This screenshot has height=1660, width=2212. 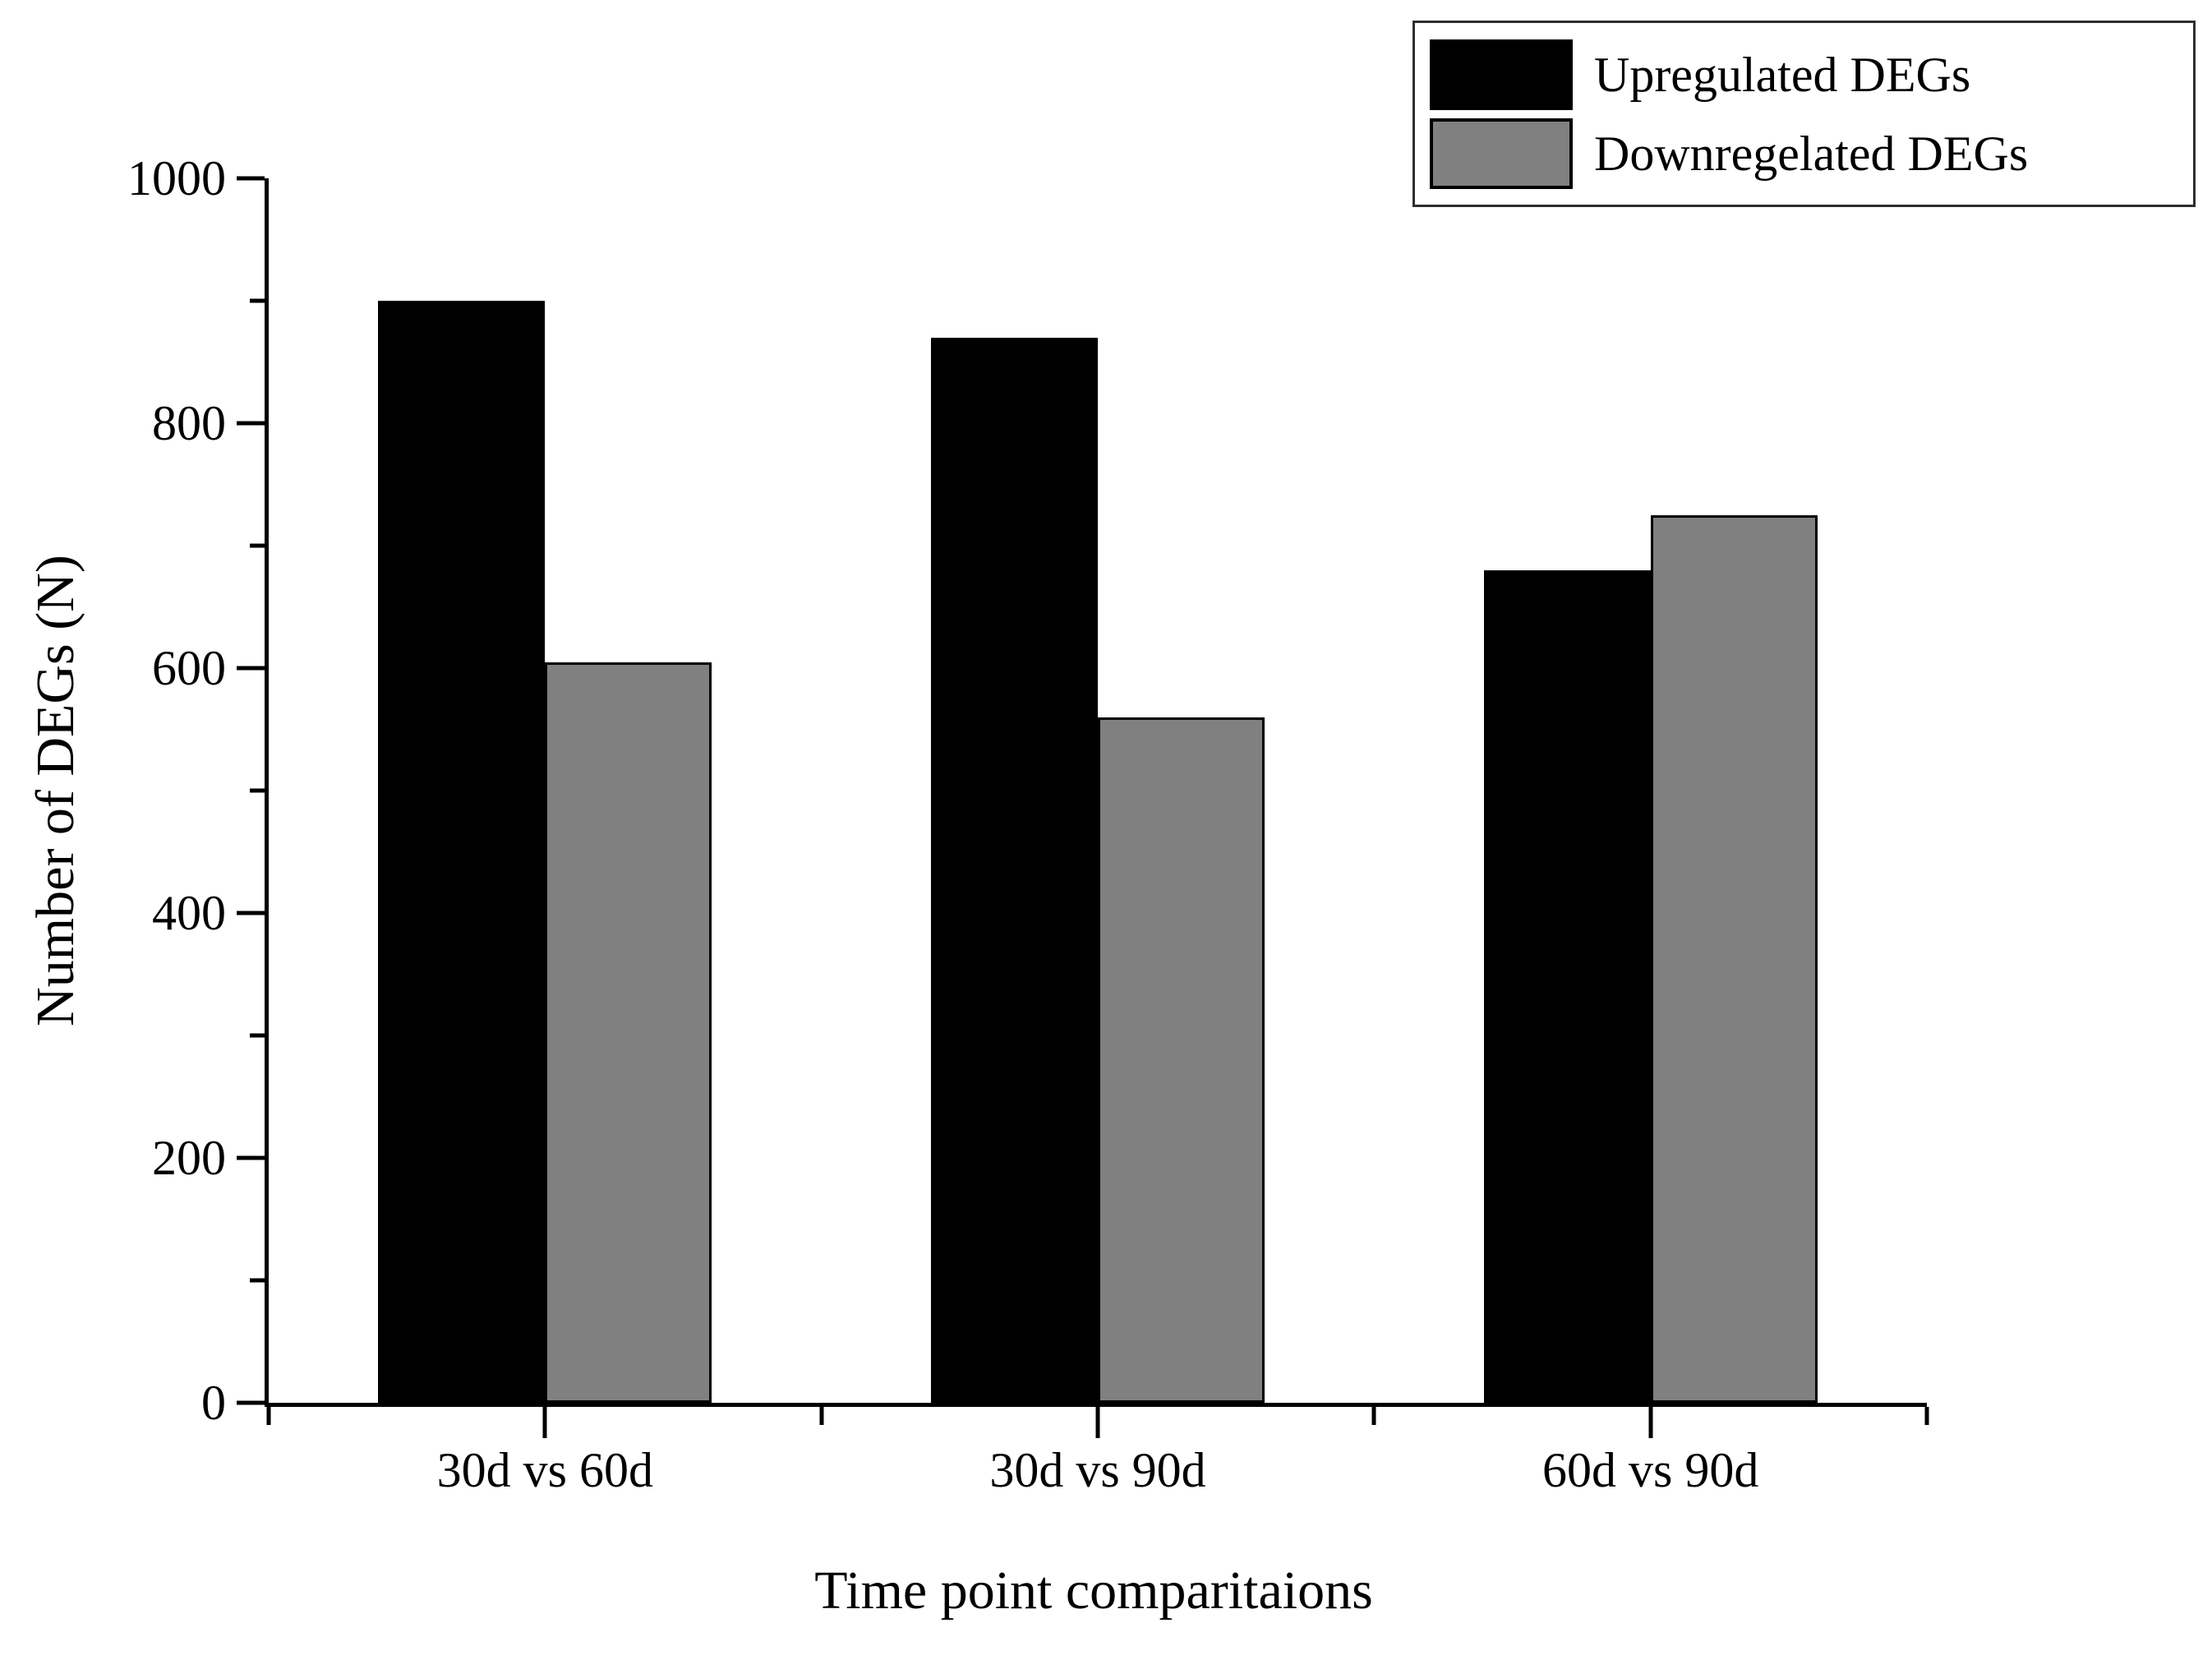 I want to click on legend-item-downregulated: Downregelated DEGs, so click(x=1812, y=153).